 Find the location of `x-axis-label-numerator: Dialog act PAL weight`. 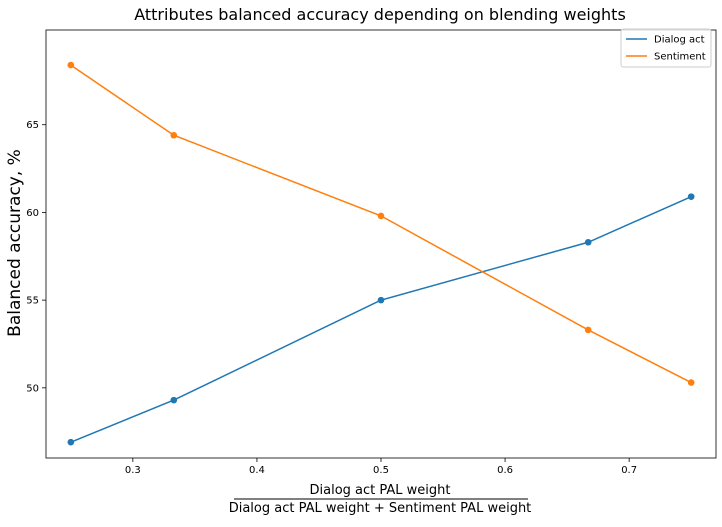

x-axis-label-numerator: Dialog act PAL weight is located at coordinates (380, 490).